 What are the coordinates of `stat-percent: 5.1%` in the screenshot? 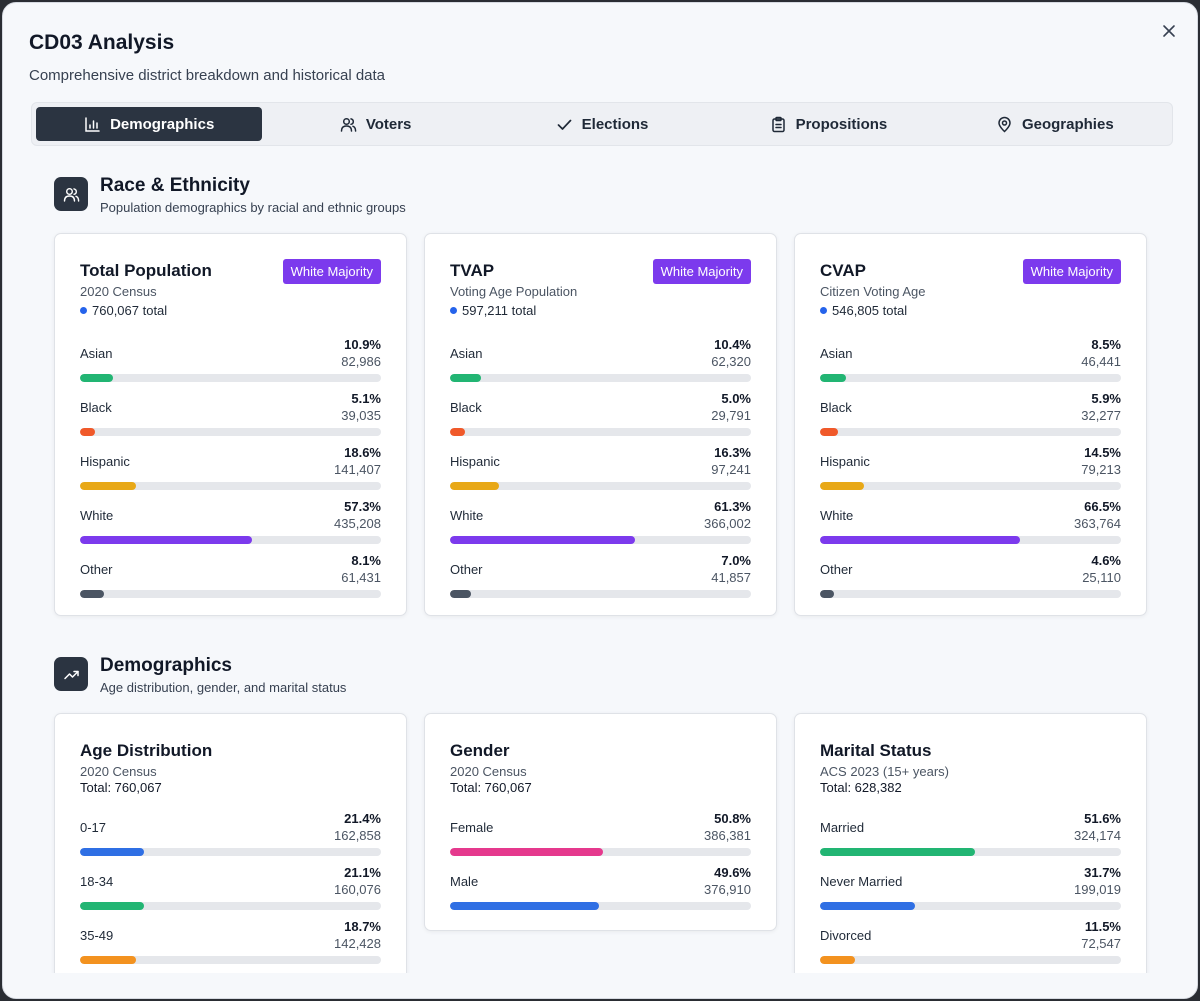 It's located at (366, 398).